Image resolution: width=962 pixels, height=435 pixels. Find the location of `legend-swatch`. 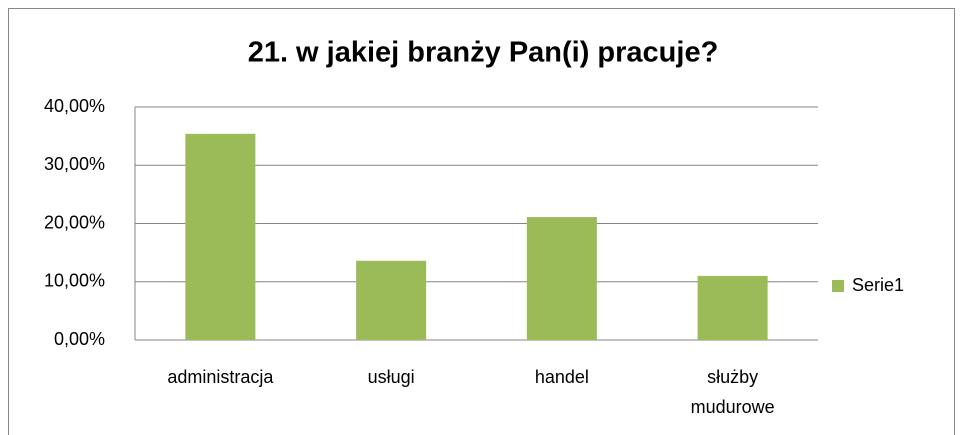

legend-swatch is located at coordinates (838, 286).